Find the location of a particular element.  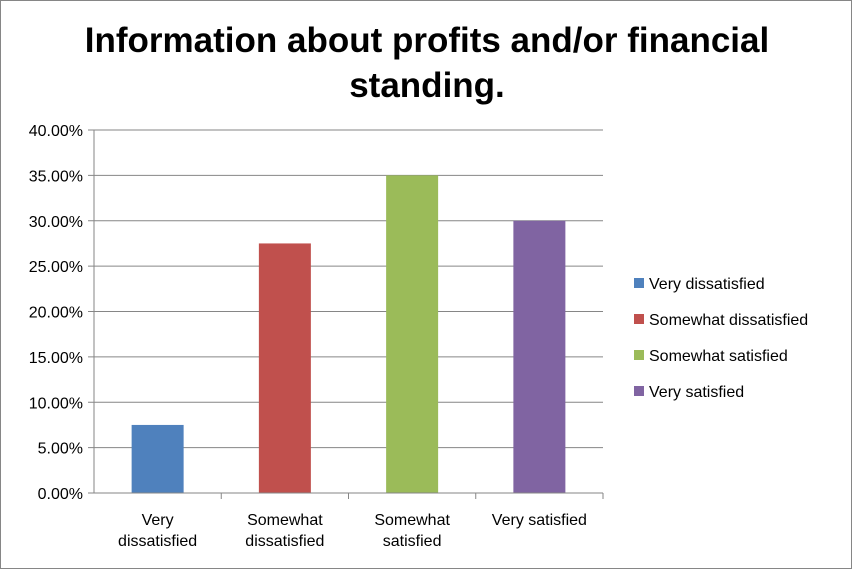

x-tick-label: satisfied is located at coordinates (412, 541).